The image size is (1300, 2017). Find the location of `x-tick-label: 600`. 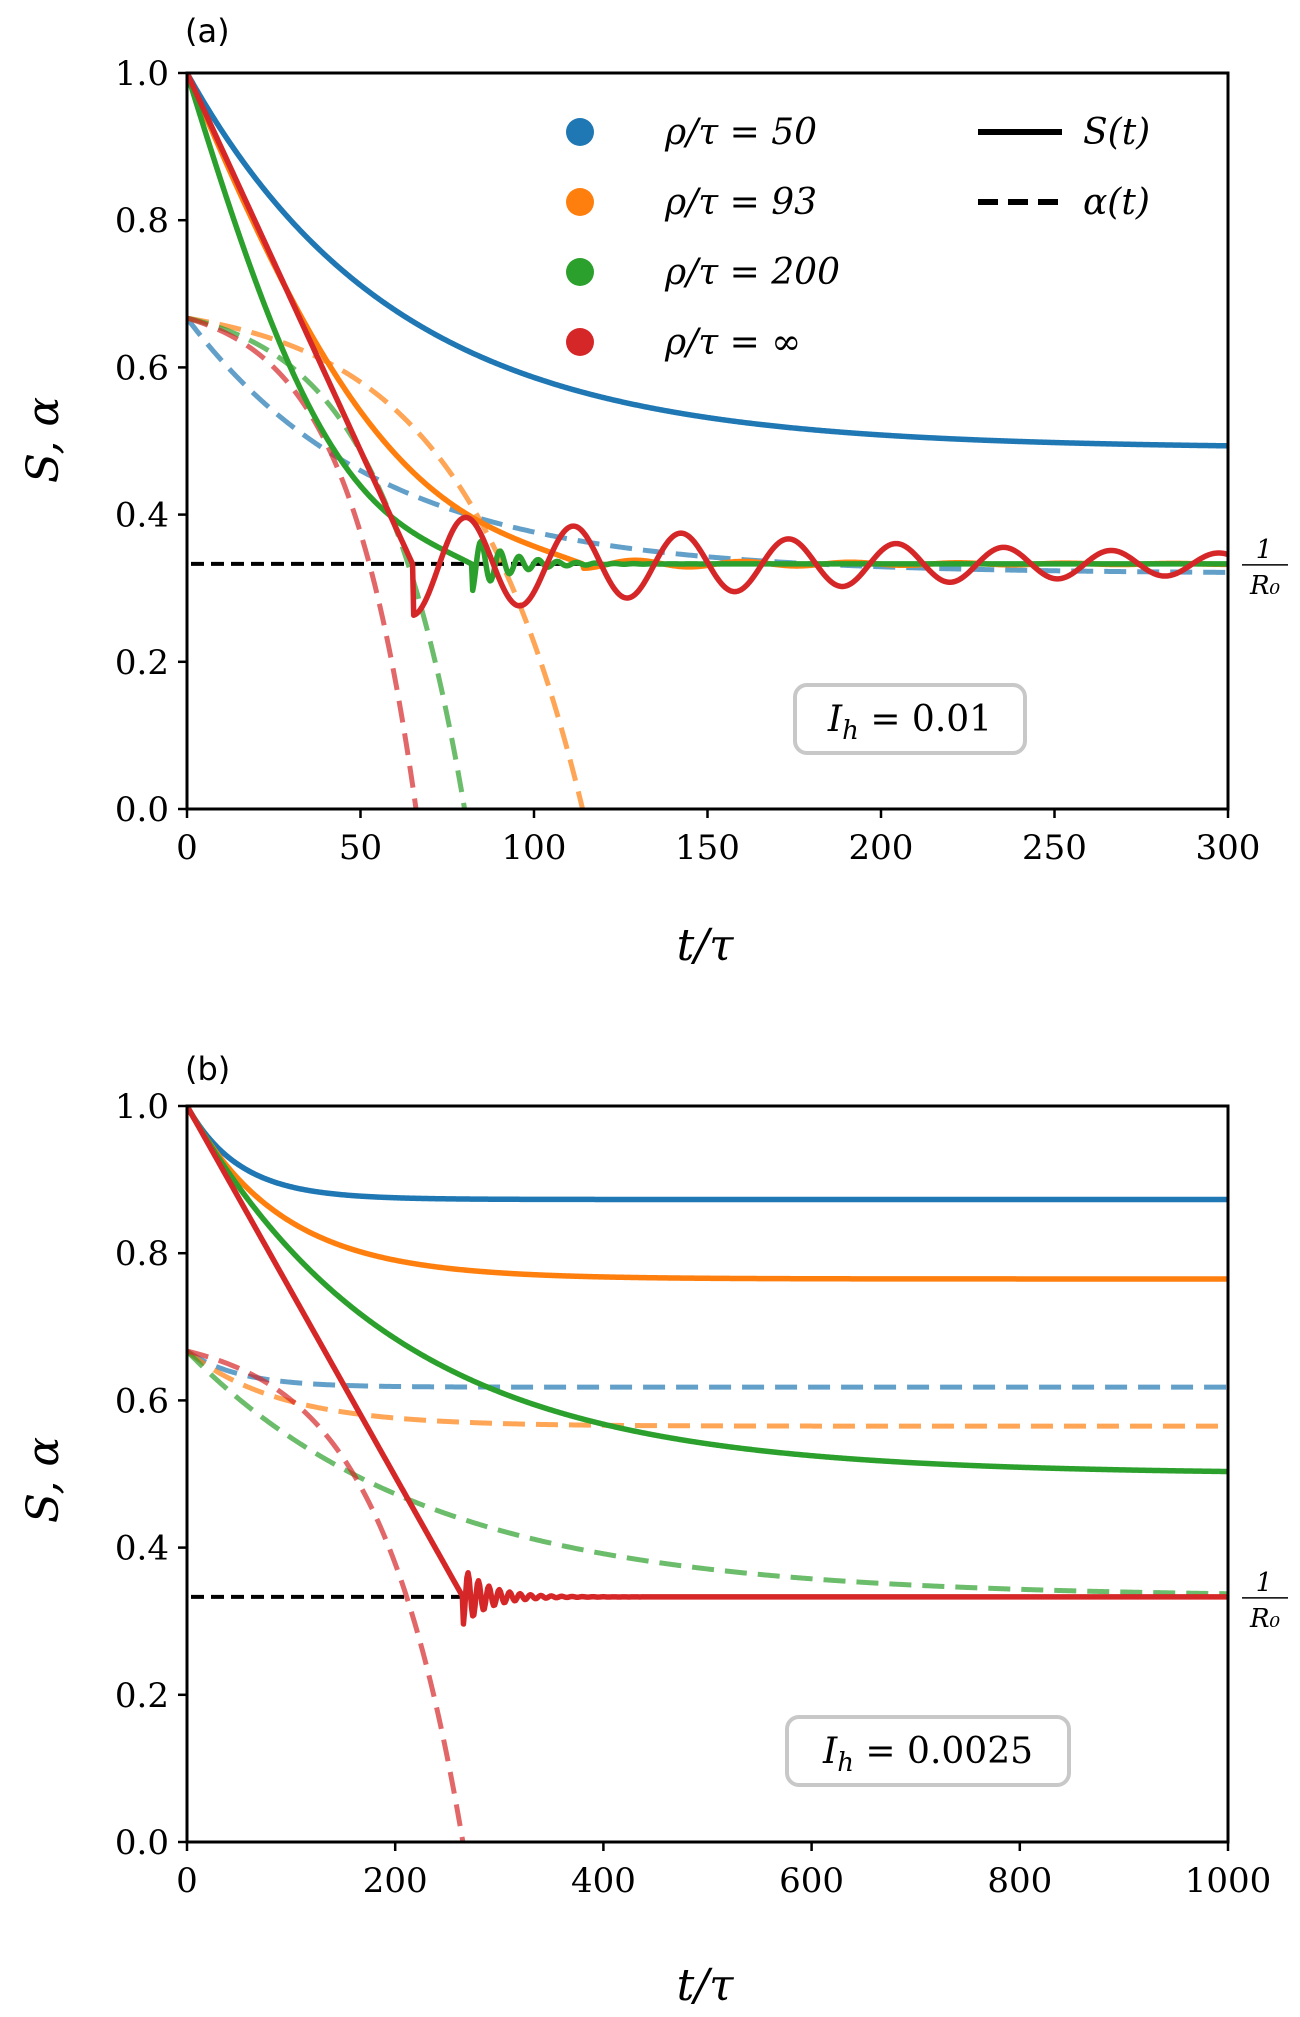

x-tick-label: 600 is located at coordinates (811, 1881).